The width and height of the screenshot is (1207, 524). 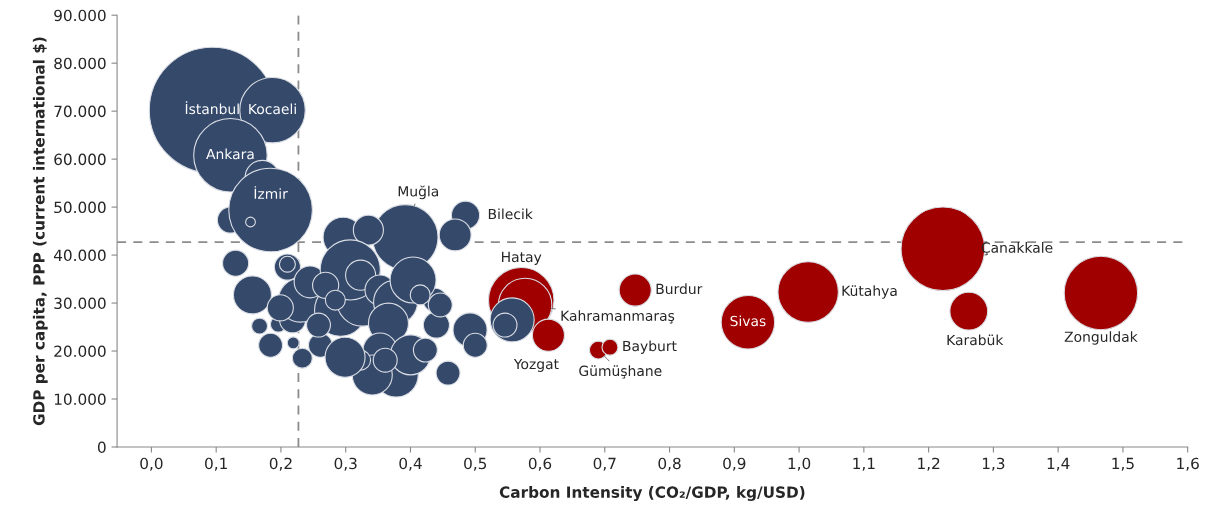 What do you see at coordinates (993, 464) in the screenshot?
I see `x-tick-label: 1,3` at bounding box center [993, 464].